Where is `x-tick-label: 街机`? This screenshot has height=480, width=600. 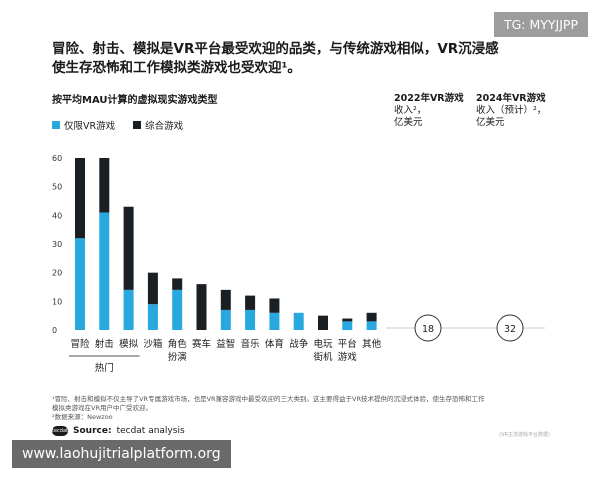
x-tick-label: 街机 is located at coordinates (323, 357).